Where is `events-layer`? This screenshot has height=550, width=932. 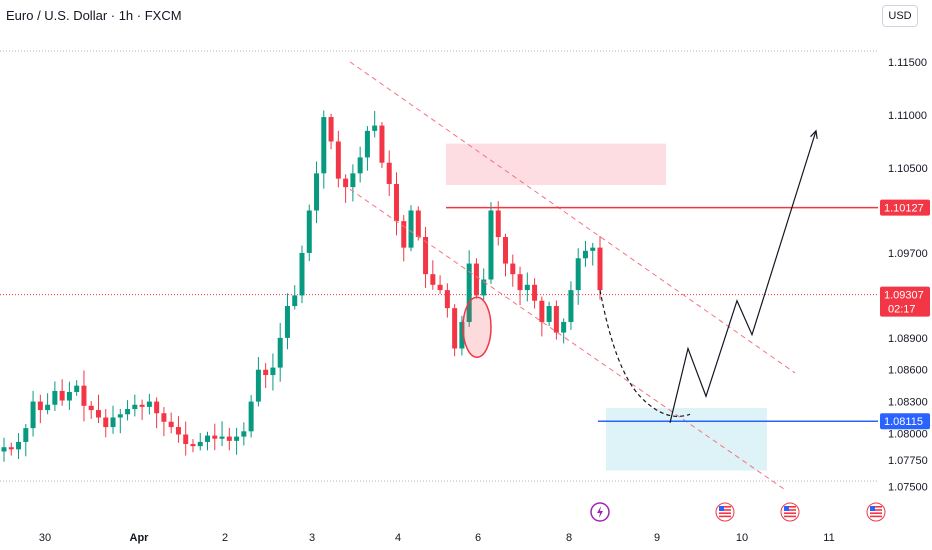
events-layer is located at coordinates (738, 512).